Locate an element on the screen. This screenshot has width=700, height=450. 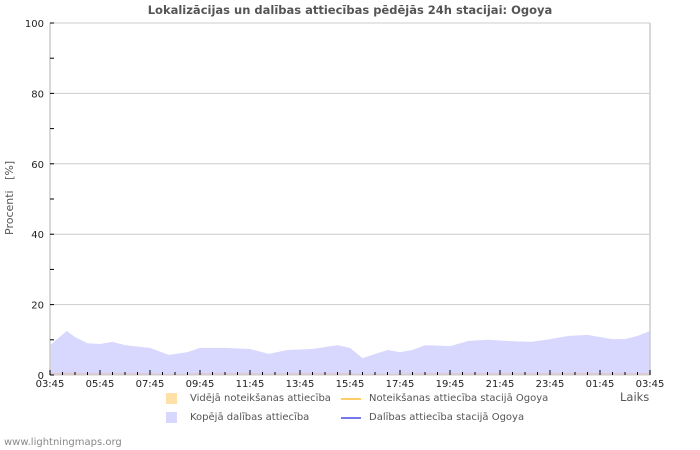
x-axis-label: Laiks is located at coordinates (635, 397).